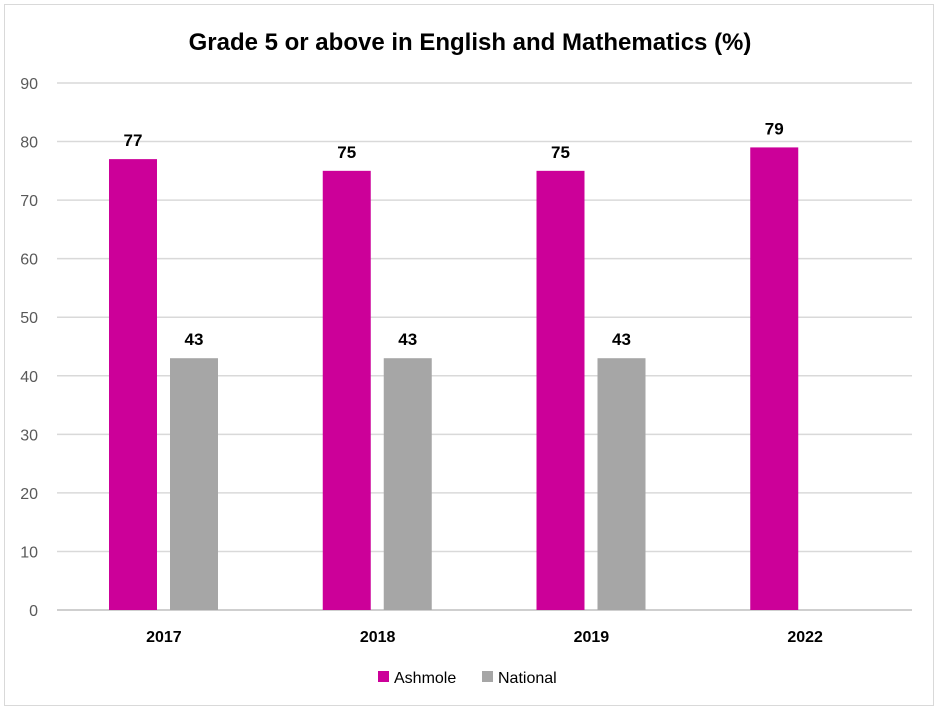 Image resolution: width=940 pixels, height=712 pixels. I want to click on y-tick-label: 40, so click(29, 377).